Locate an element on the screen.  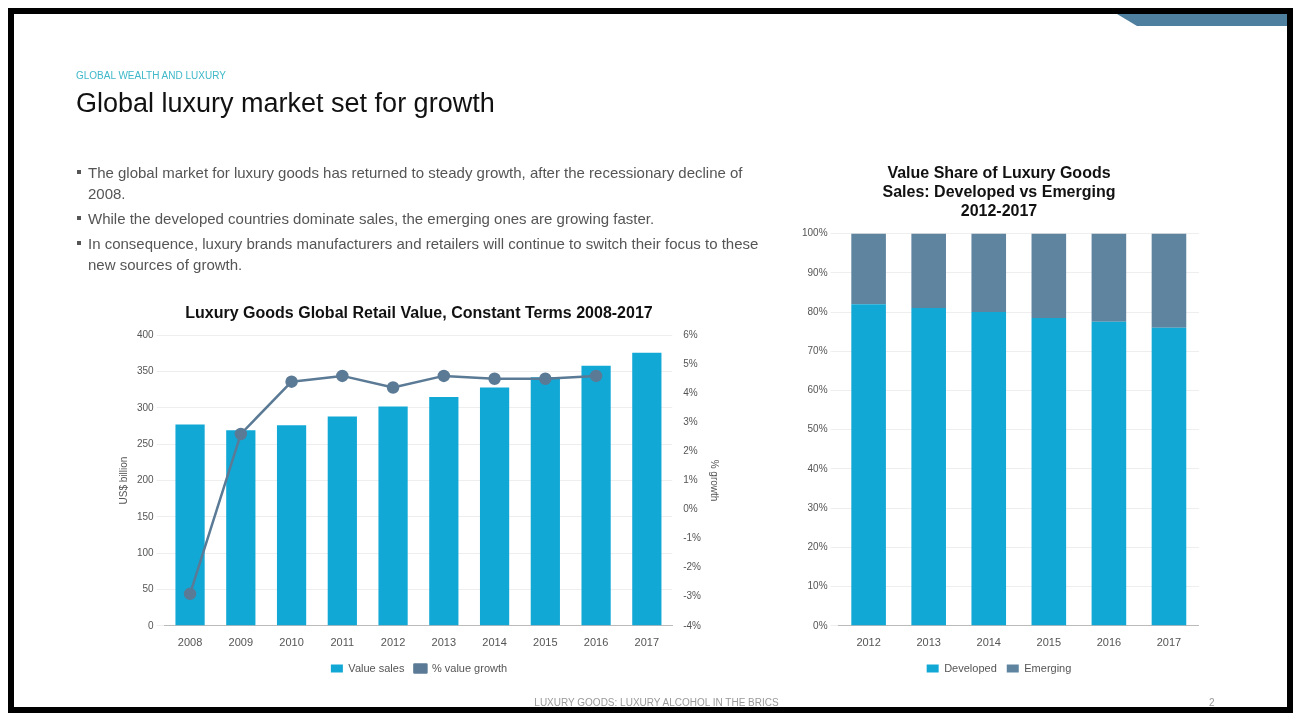
x-tick-label: 2011 is located at coordinates (342, 642).